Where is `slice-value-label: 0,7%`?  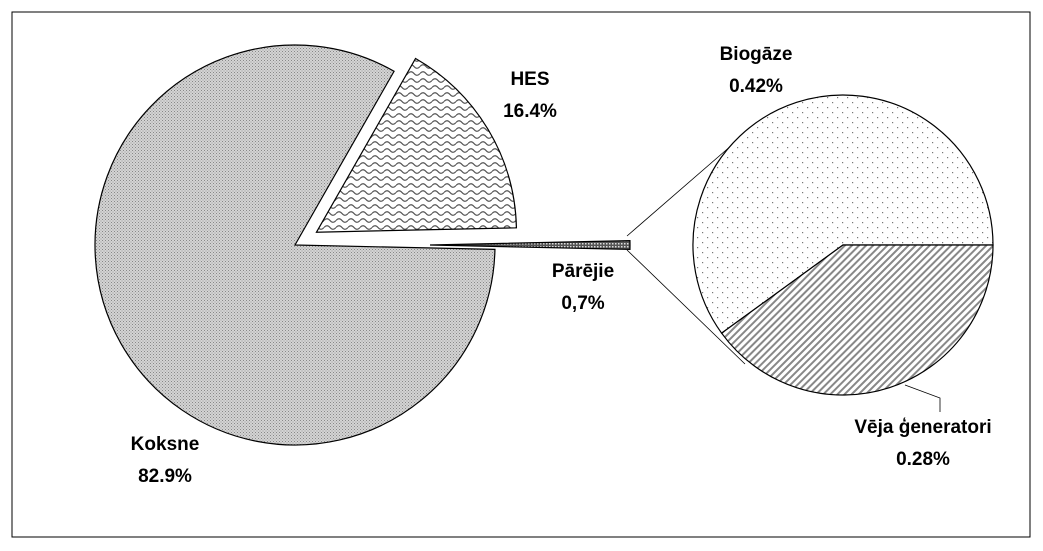 slice-value-label: 0,7% is located at coordinates (582, 303).